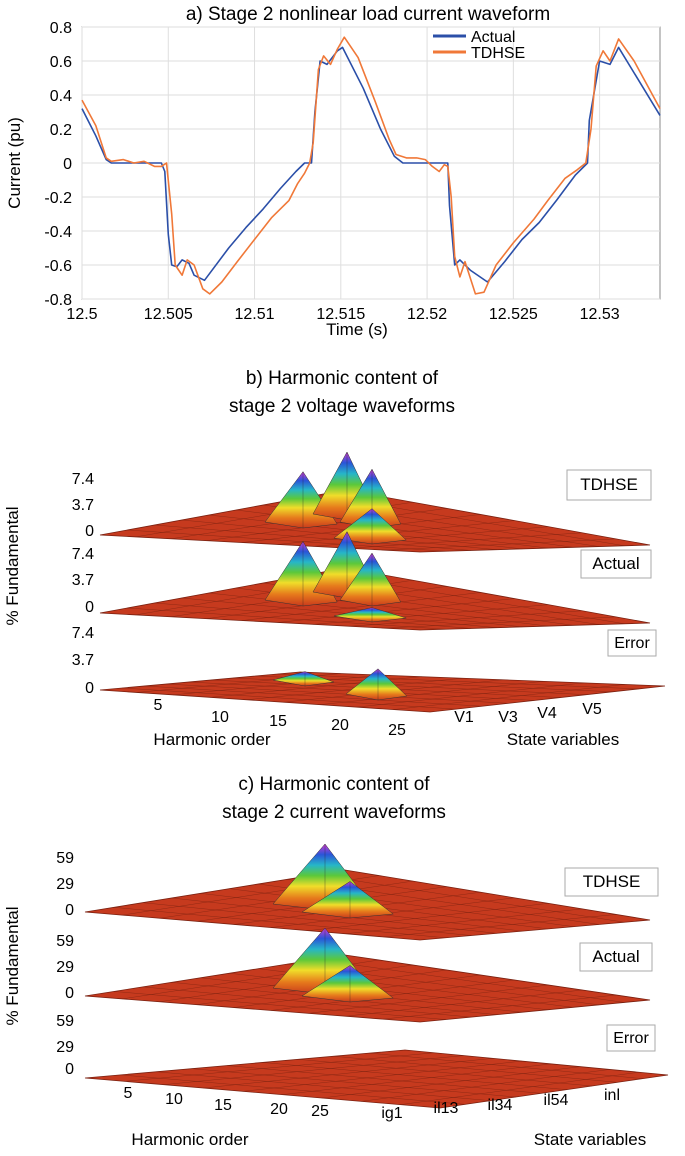  I want to click on x-tick-label: 12.515, so click(340, 314).